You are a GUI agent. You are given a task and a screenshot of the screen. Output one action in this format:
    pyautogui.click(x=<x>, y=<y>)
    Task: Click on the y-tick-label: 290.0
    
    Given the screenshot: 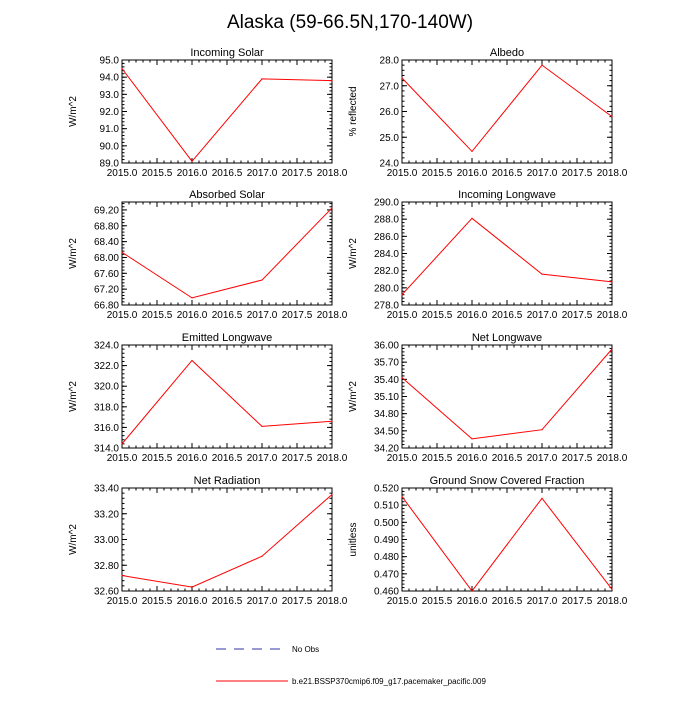 What is the action you would take?
    pyautogui.click(x=386, y=203)
    